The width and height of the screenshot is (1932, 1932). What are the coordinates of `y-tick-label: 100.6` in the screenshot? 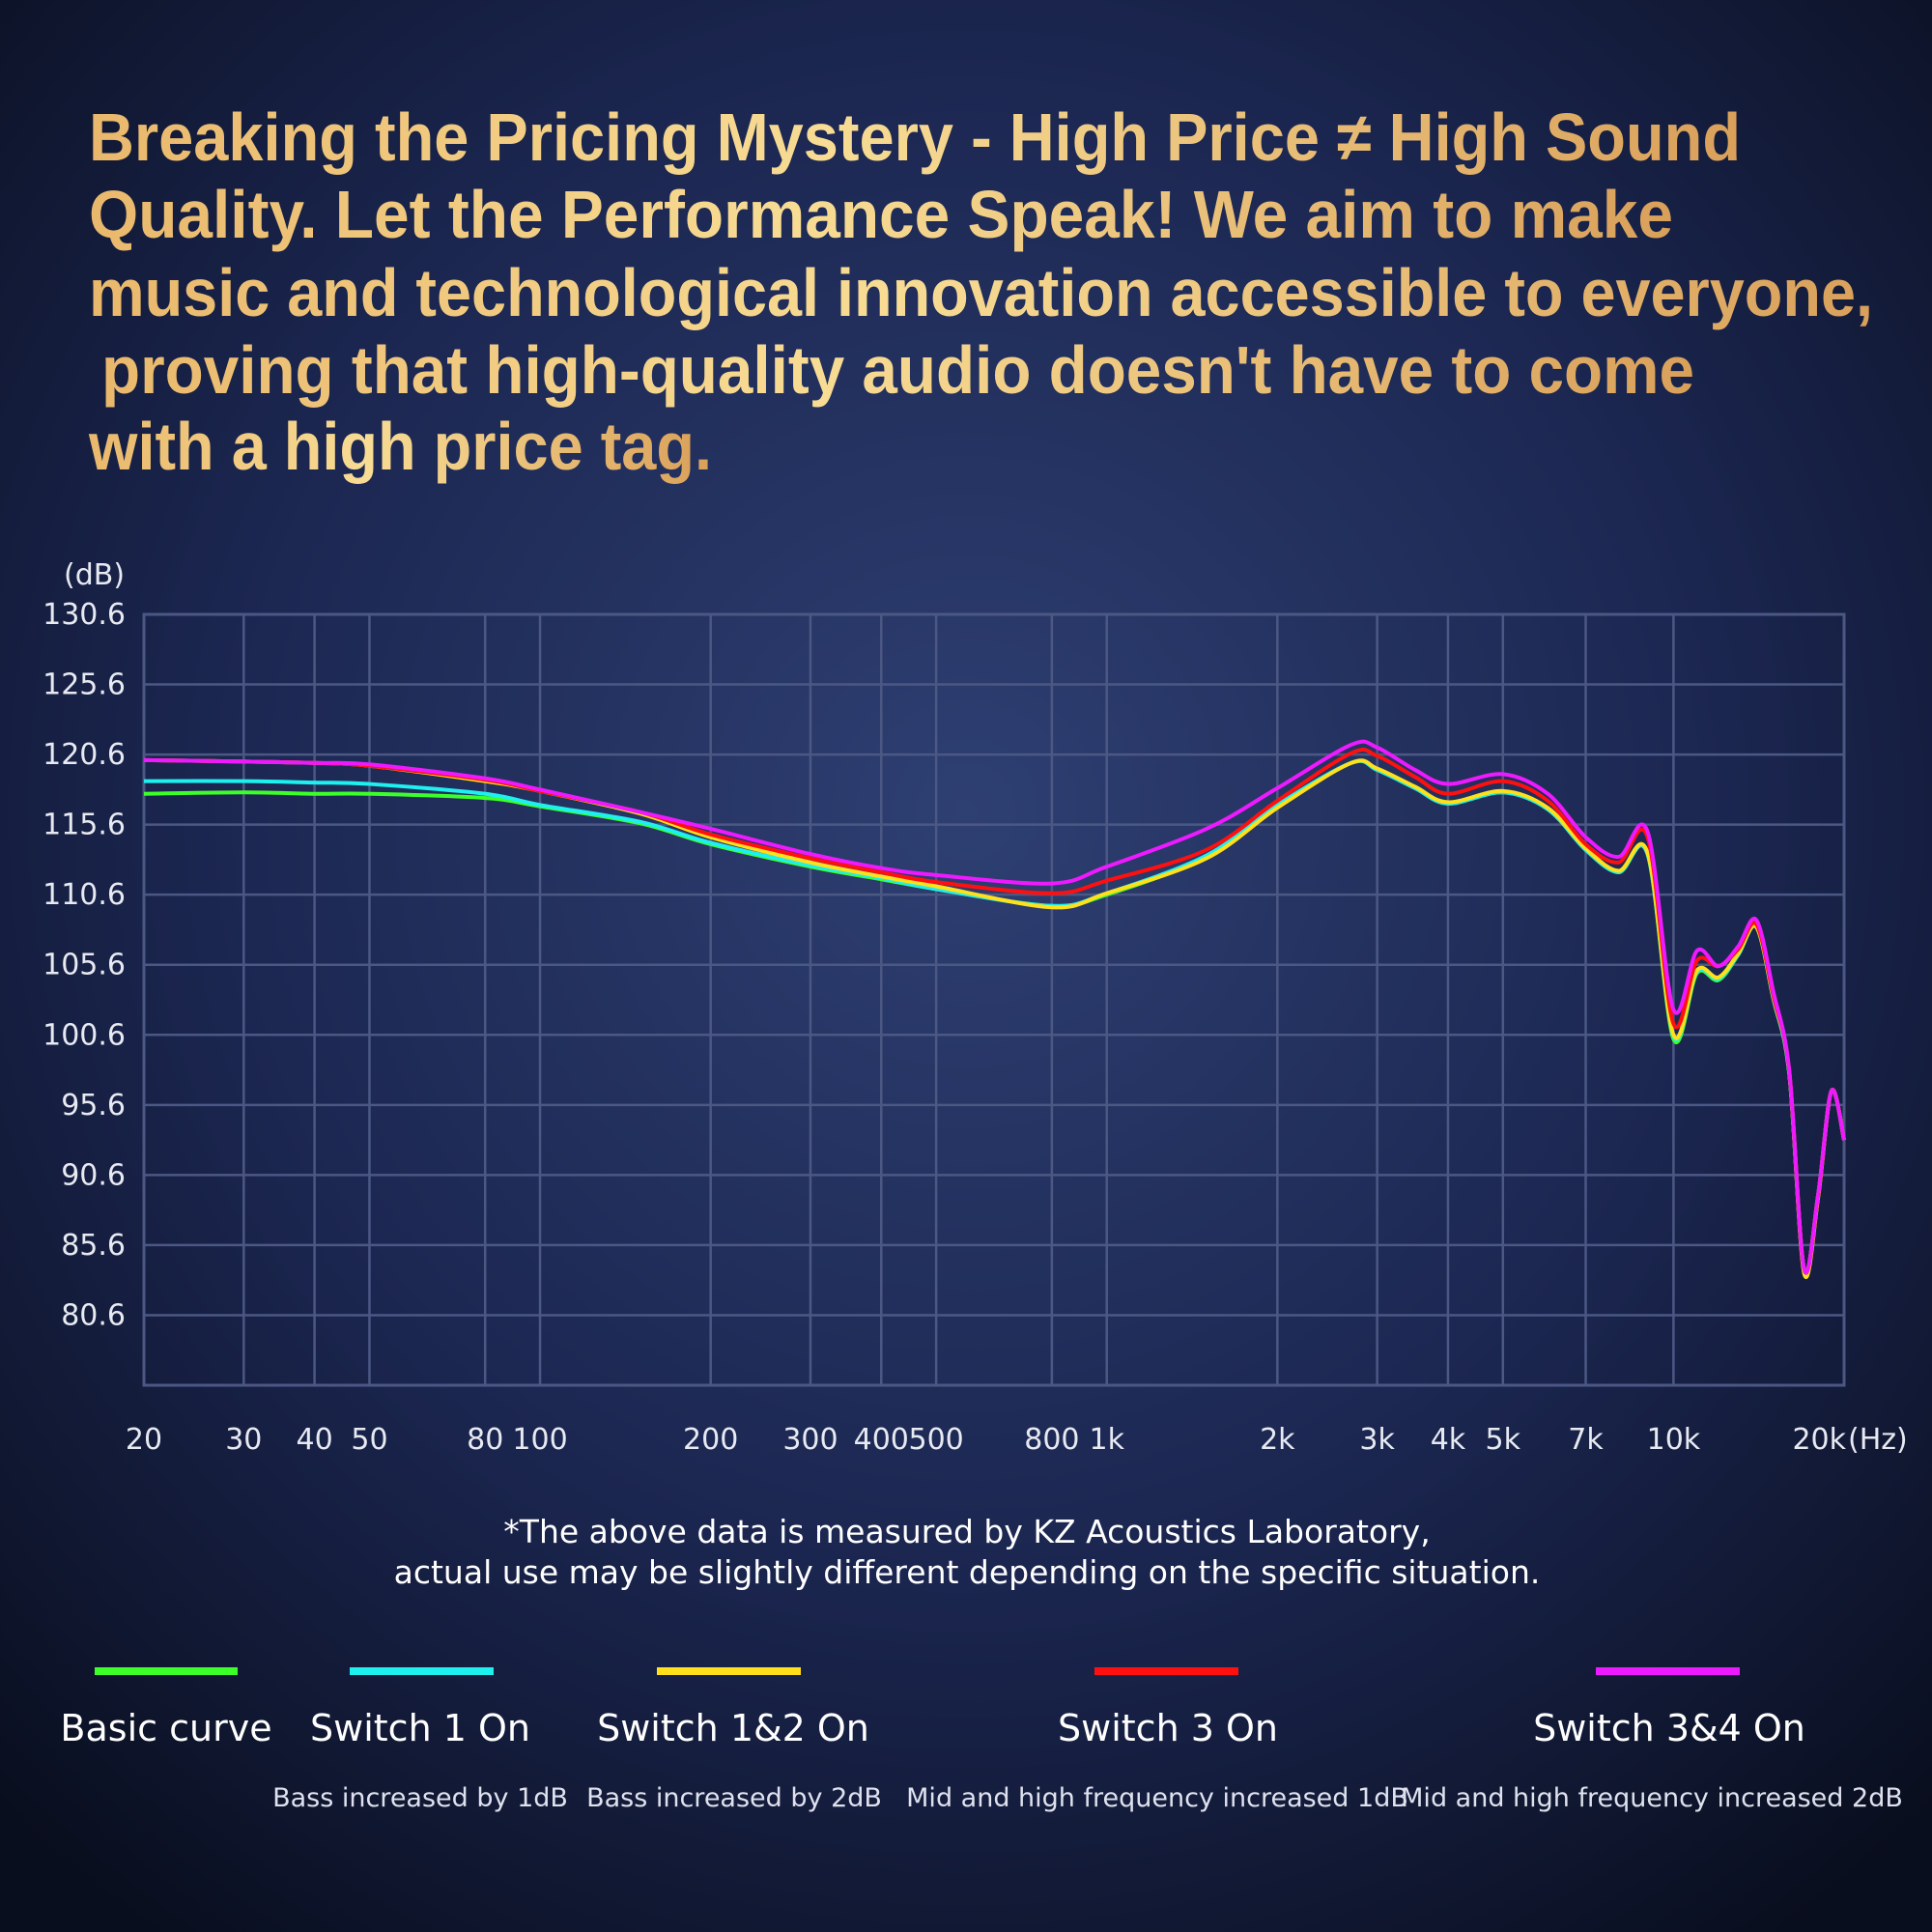 It's located at (84, 1035).